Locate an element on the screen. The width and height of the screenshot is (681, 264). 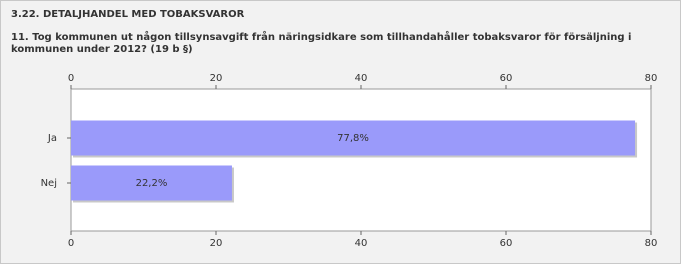
y-tick-label: Ja is located at coordinates (52, 138).